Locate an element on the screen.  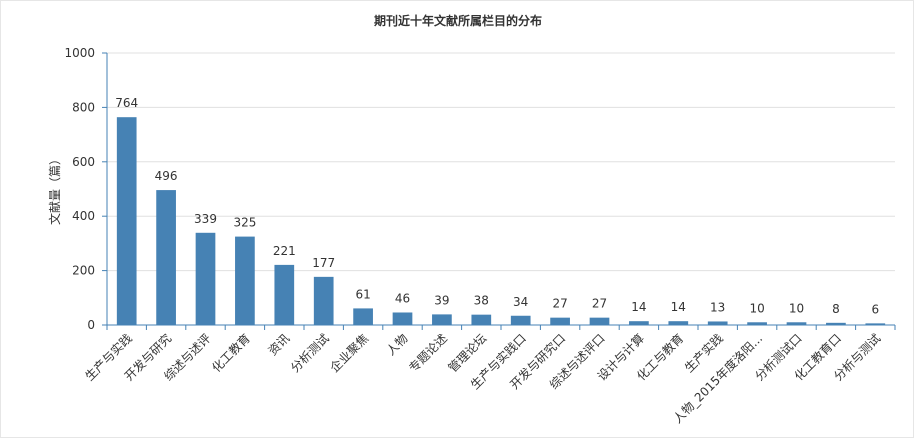
y-tick-label: 0 is located at coordinates (91, 325).